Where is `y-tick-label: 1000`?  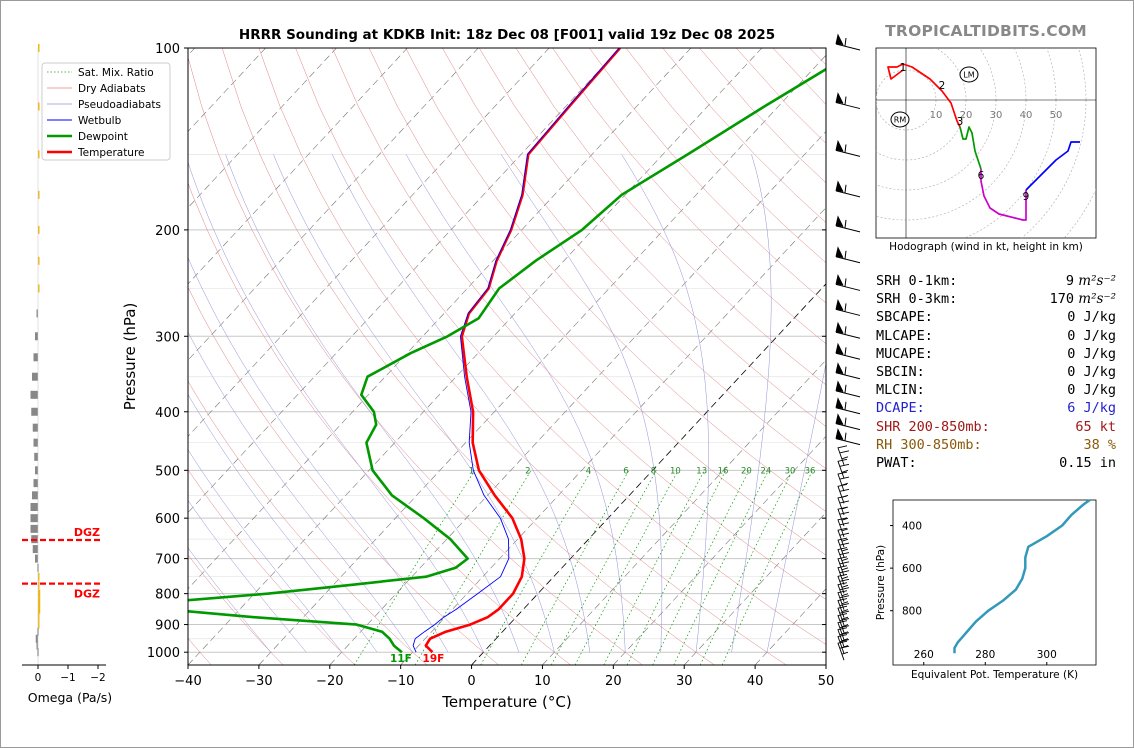
y-tick-label: 1000 is located at coordinates (163, 653).